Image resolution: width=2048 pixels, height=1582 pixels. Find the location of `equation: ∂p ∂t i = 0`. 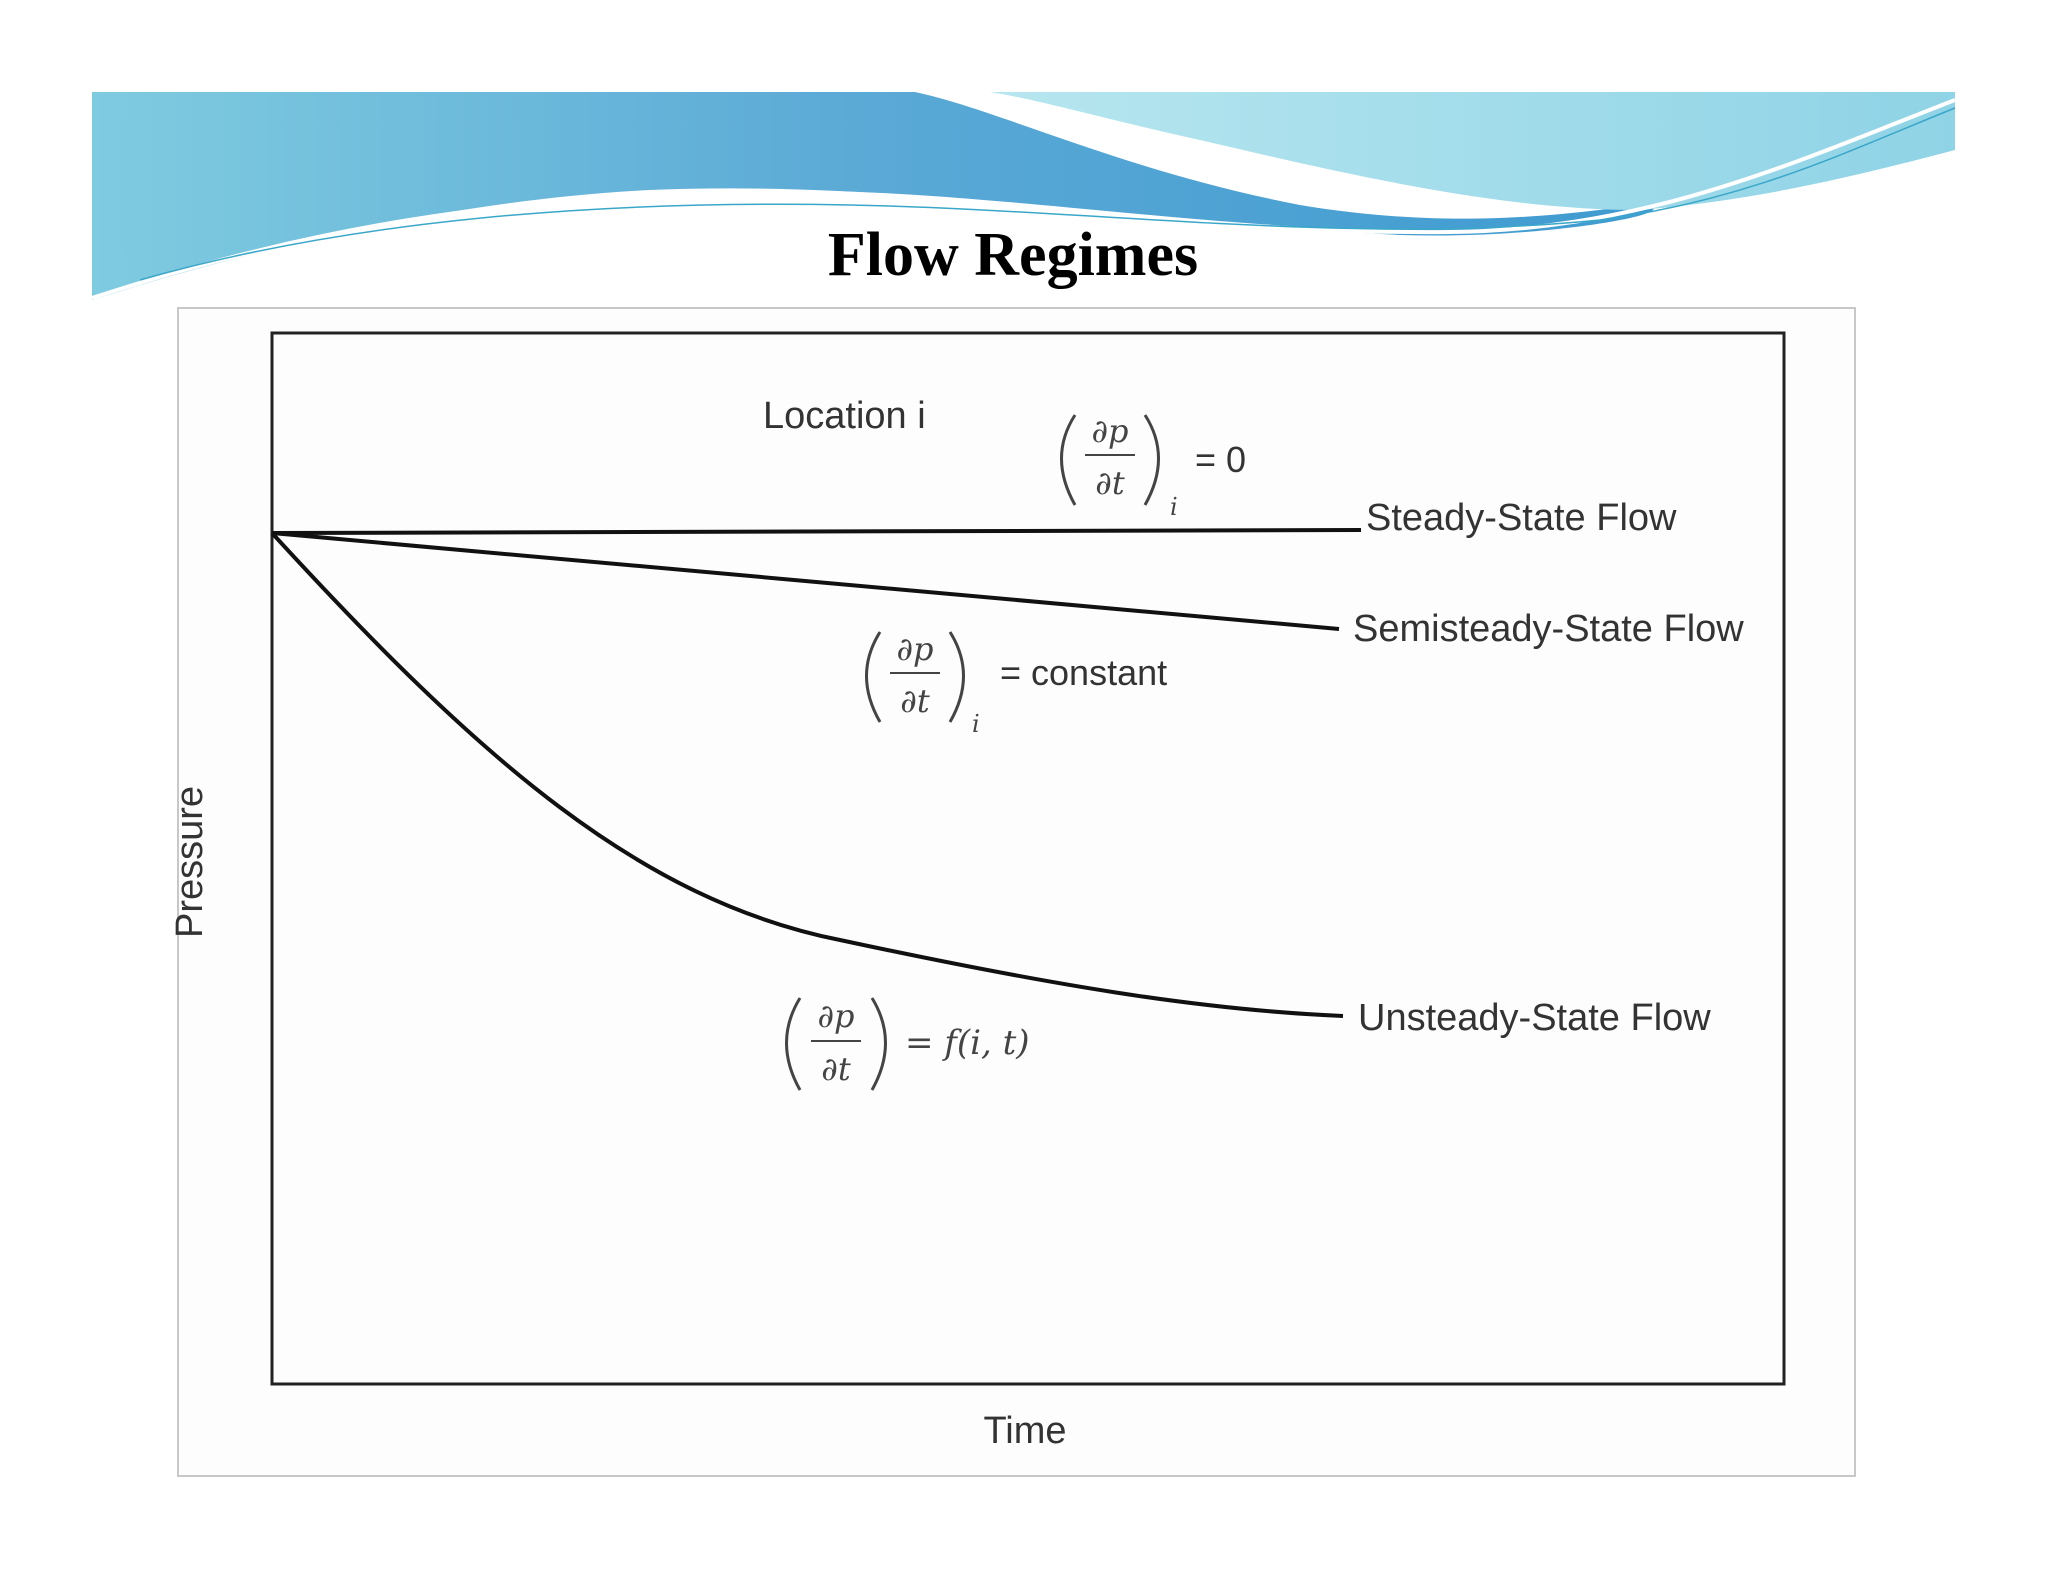

equation: ∂p ∂t i = 0 is located at coordinates (1153, 466).